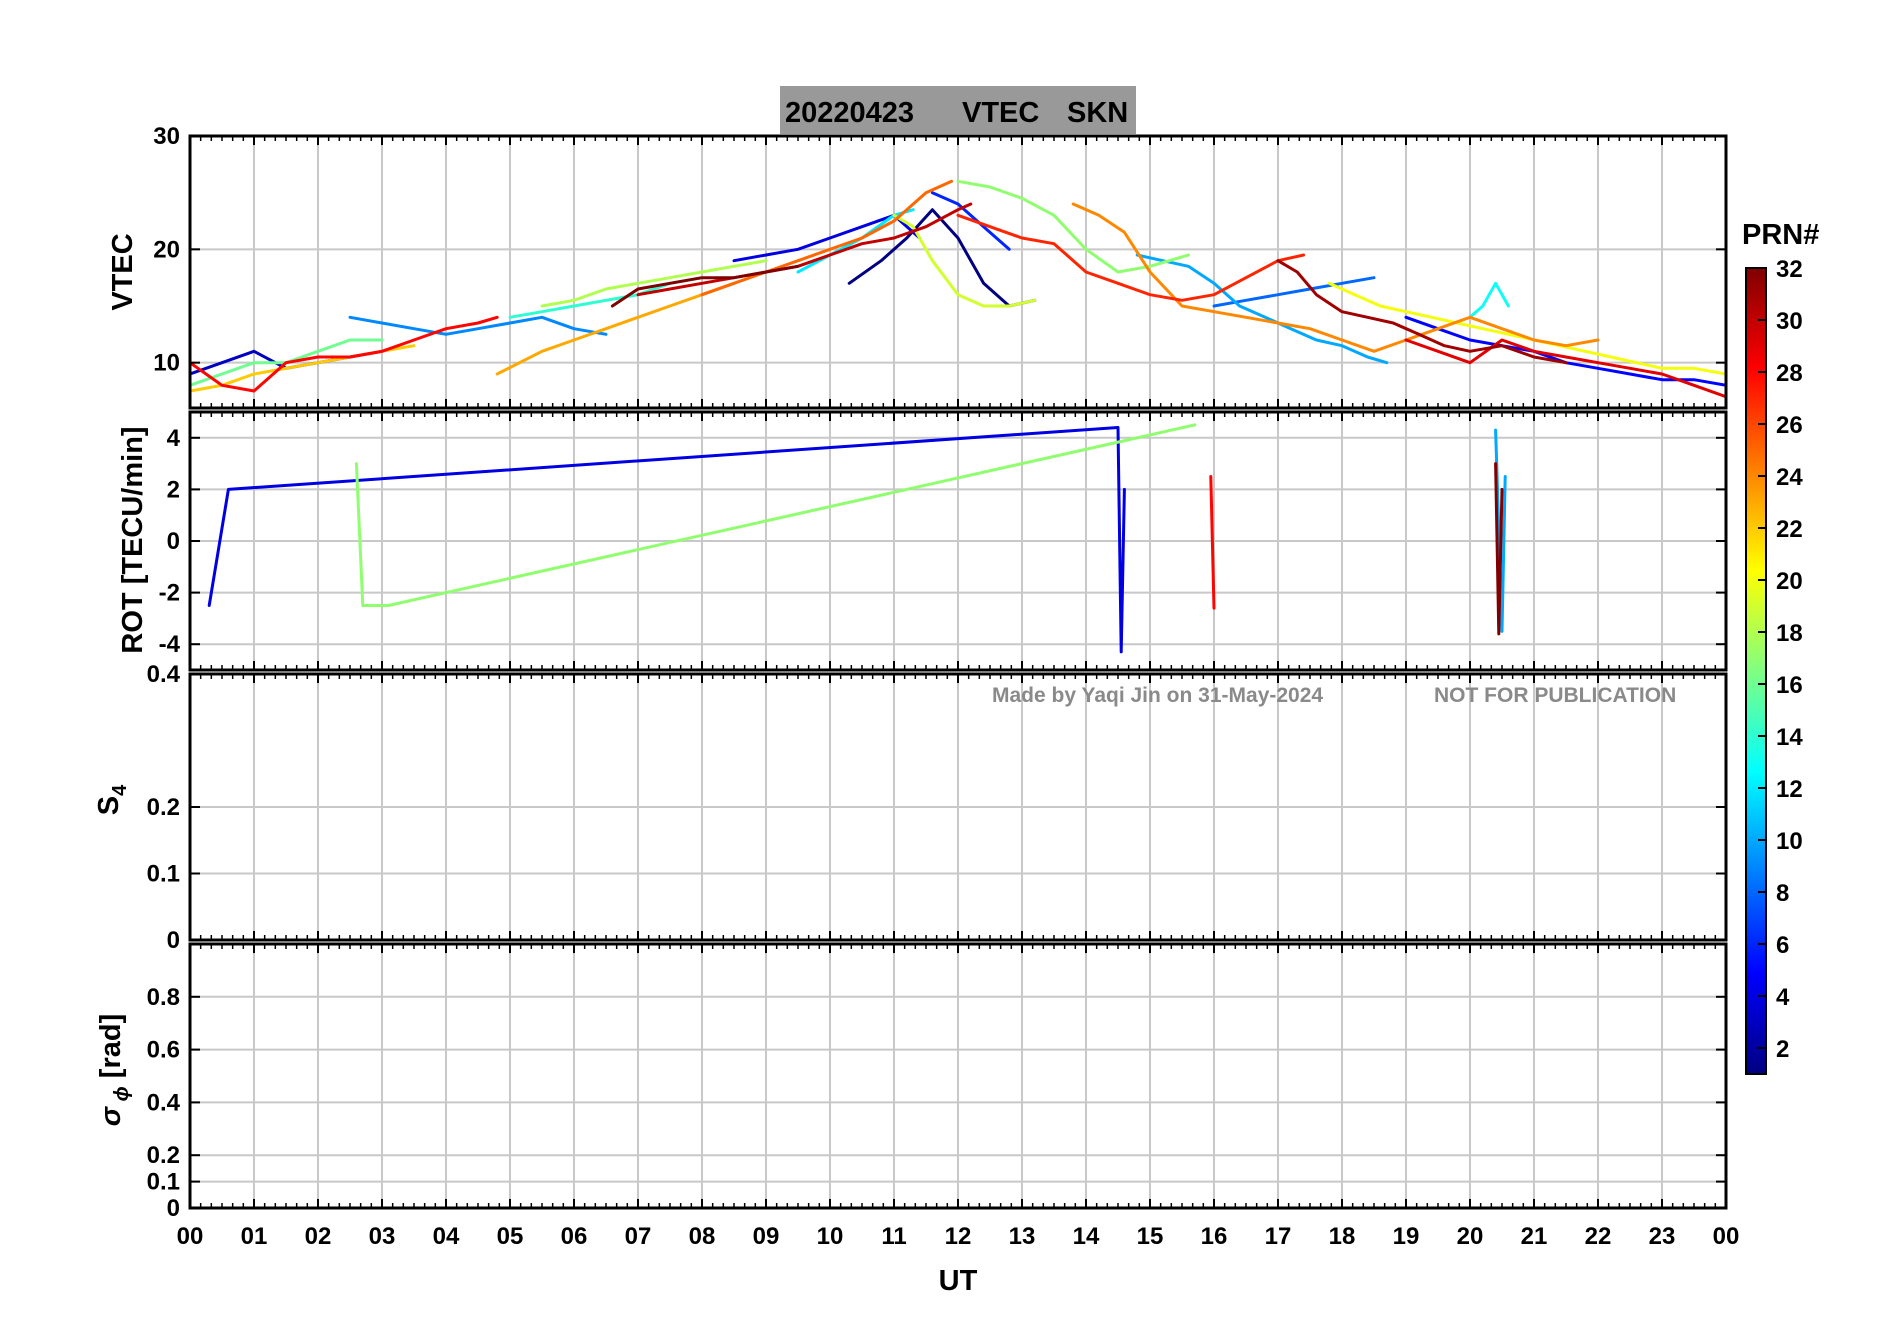 Image resolution: width=1902 pixels, height=1330 pixels. Describe the element at coordinates (1789, 321) in the screenshot. I see `colorbar-tick-label: 30` at that location.